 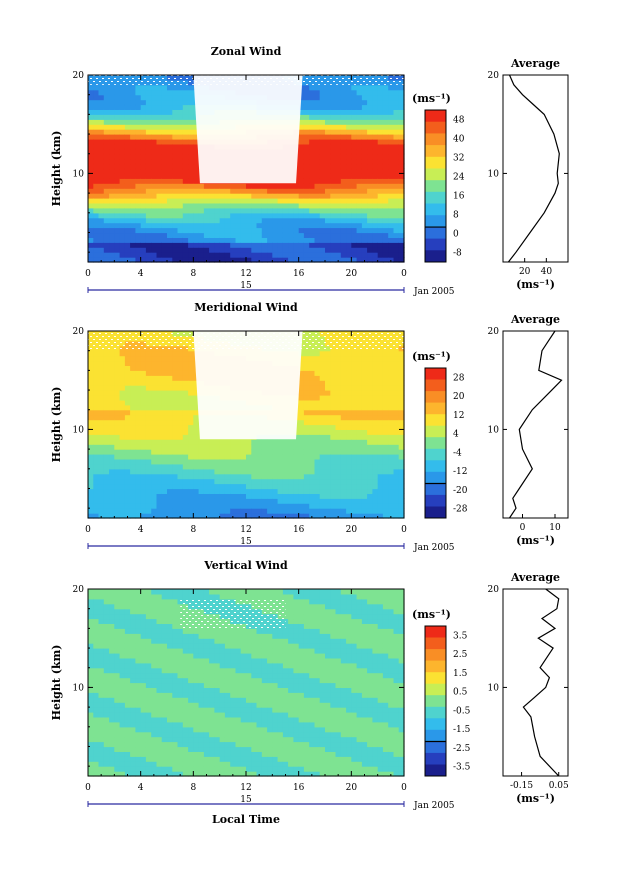 What do you see at coordinates (404, 274) in the screenshot?
I see `x-tick-label: 0` at bounding box center [404, 274].